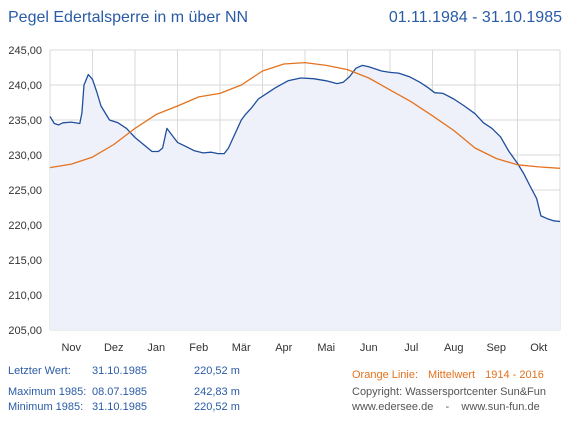 The height and width of the screenshot is (430, 580). I want to click on x-tick-label: Jul, so click(411, 348).